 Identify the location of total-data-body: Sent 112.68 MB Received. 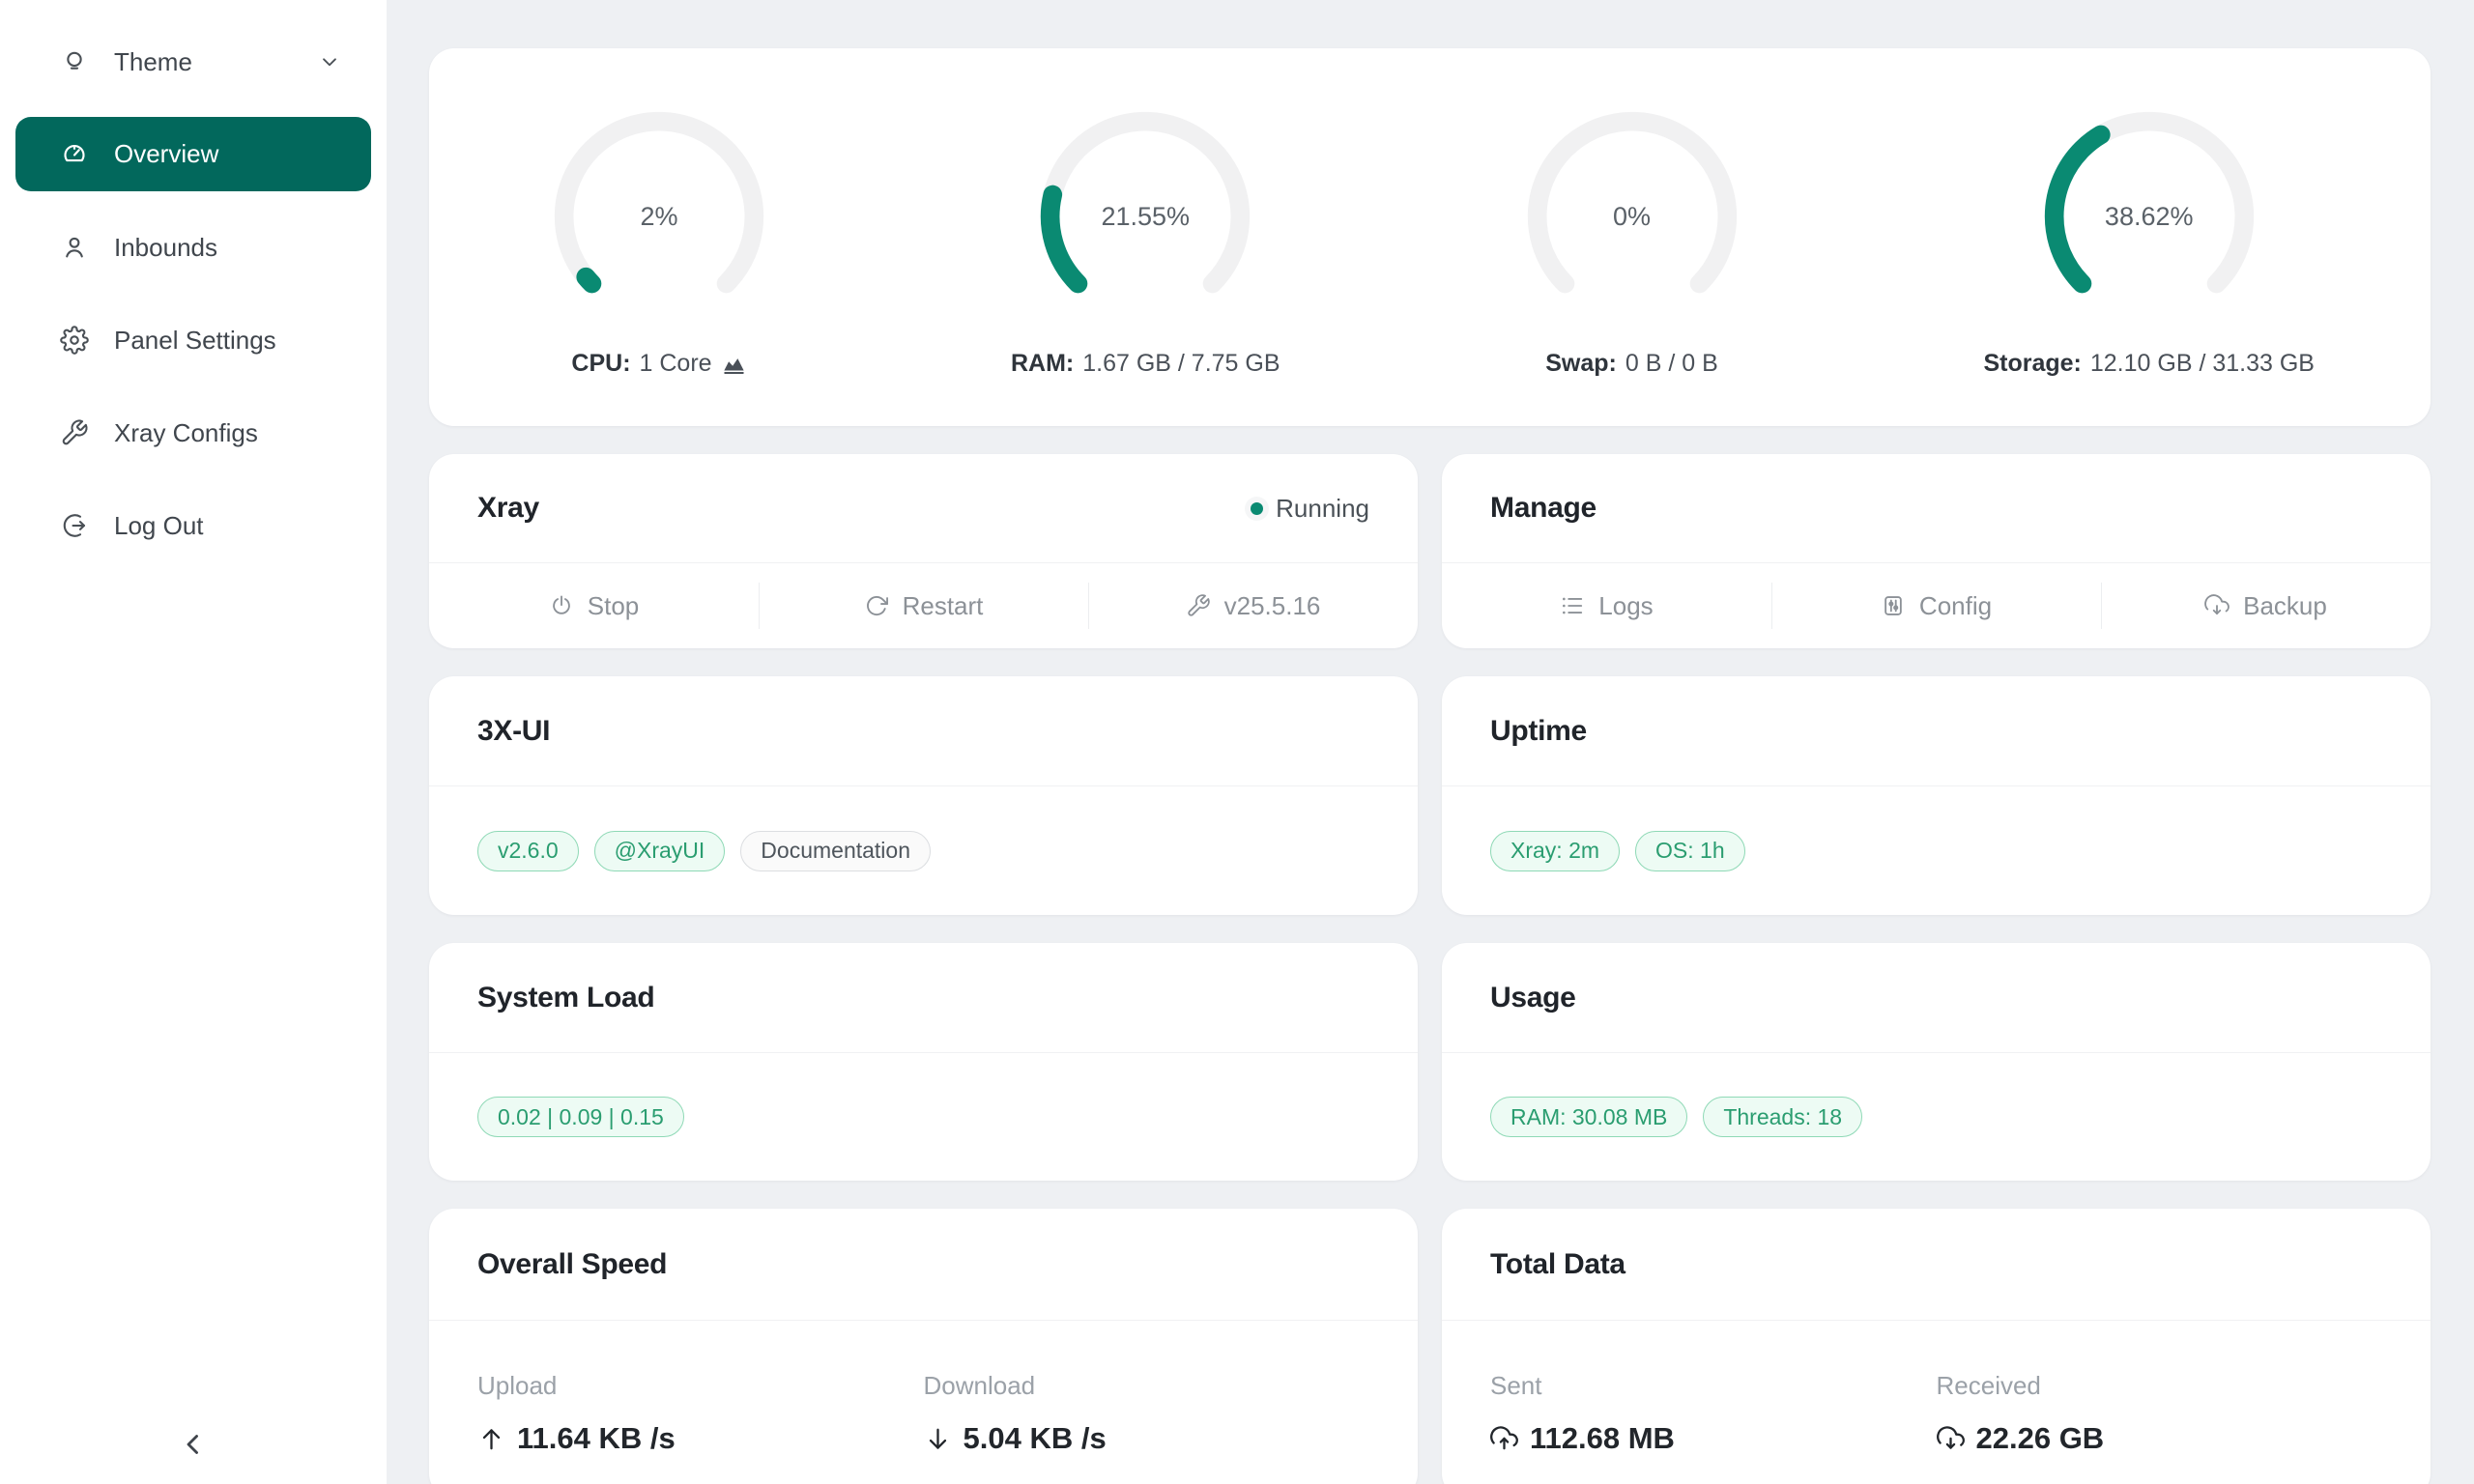
(1937, 1402).